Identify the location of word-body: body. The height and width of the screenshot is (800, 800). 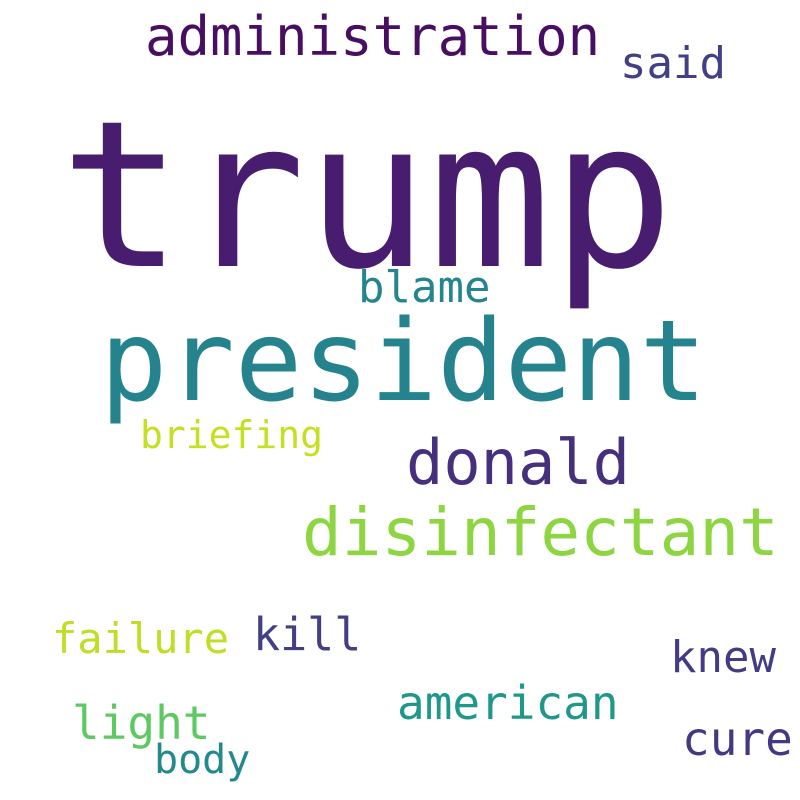
(202, 760).